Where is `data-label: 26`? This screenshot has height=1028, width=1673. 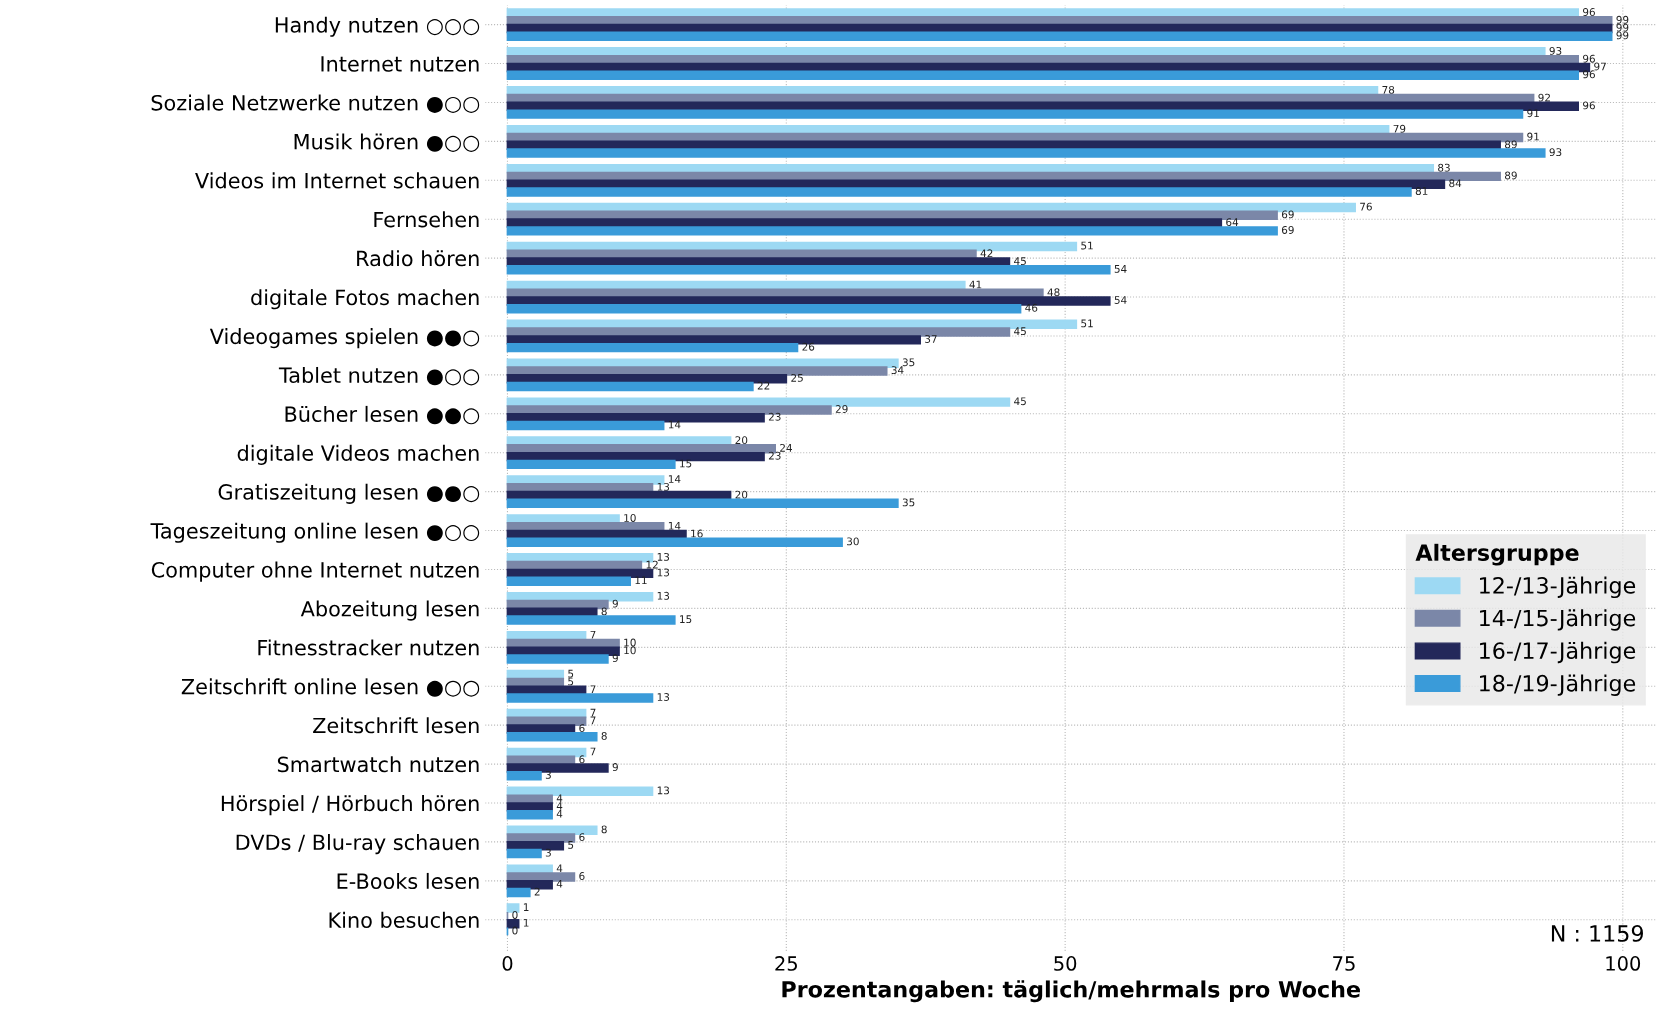
data-label: 26 is located at coordinates (808, 346).